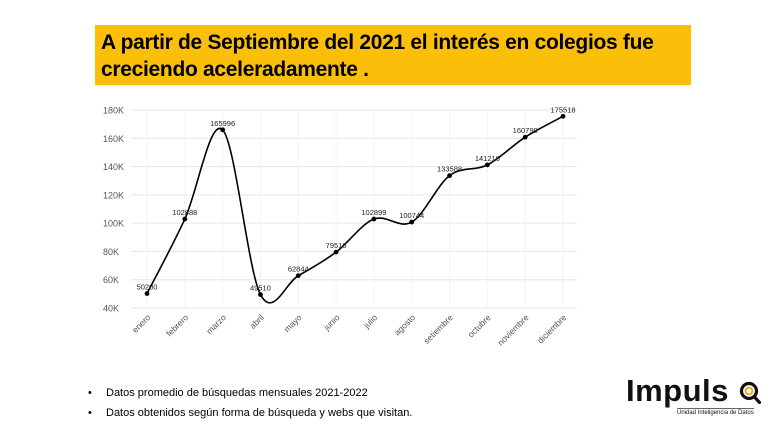 The height and width of the screenshot is (432, 770). What do you see at coordinates (256, 321) in the screenshot?
I see `x-tick-label: abril` at bounding box center [256, 321].